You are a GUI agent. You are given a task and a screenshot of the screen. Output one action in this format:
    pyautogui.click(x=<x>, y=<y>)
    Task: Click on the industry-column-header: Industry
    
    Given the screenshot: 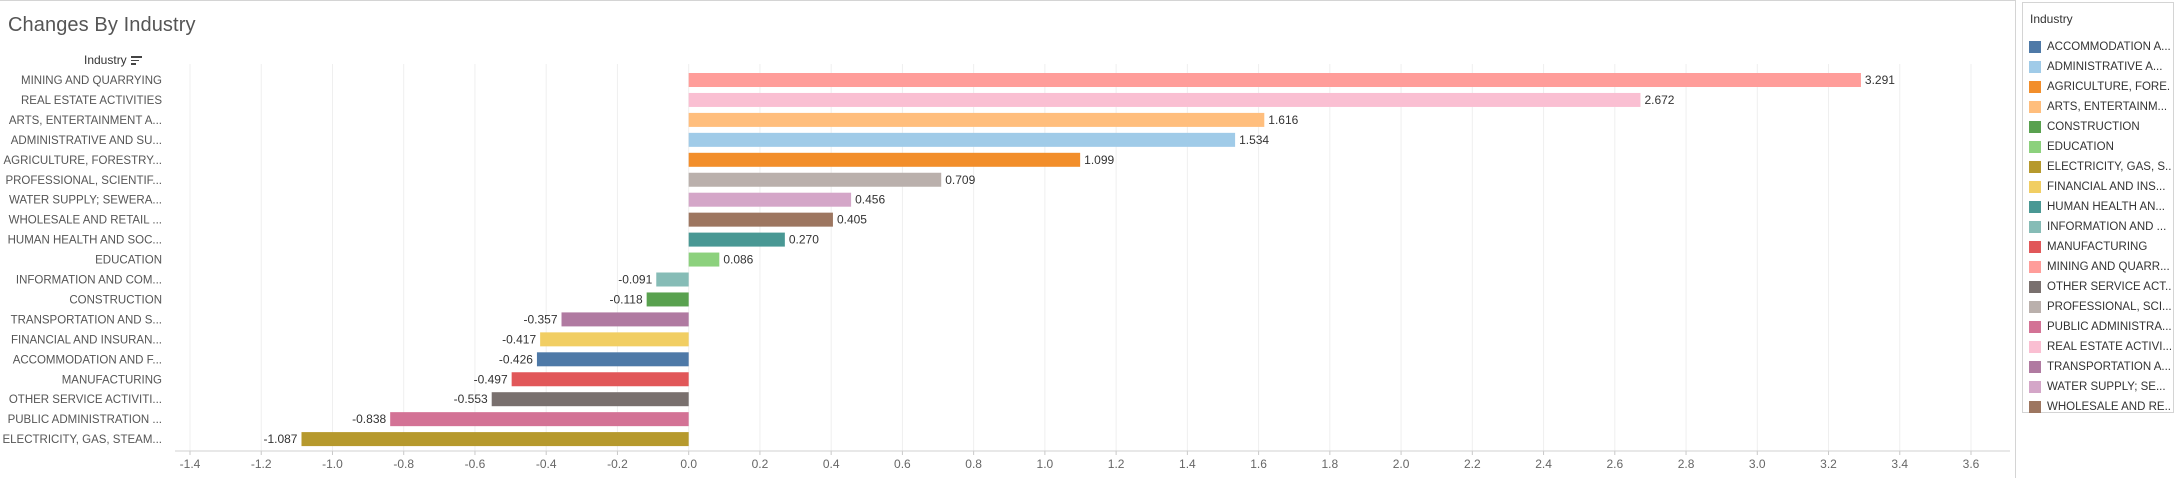 What is the action you would take?
    pyautogui.click(x=113, y=60)
    